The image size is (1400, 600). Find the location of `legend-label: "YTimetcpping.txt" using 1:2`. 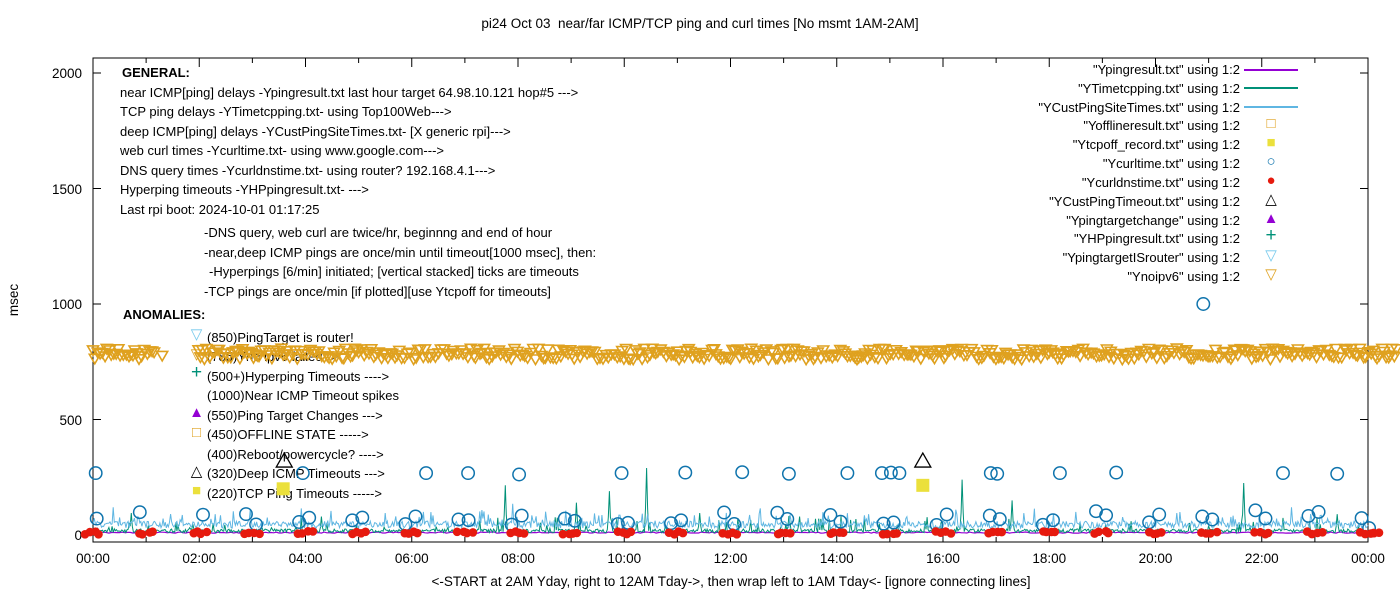

legend-label: "YTimetcpping.txt" using 1:2 is located at coordinates (1159, 88).